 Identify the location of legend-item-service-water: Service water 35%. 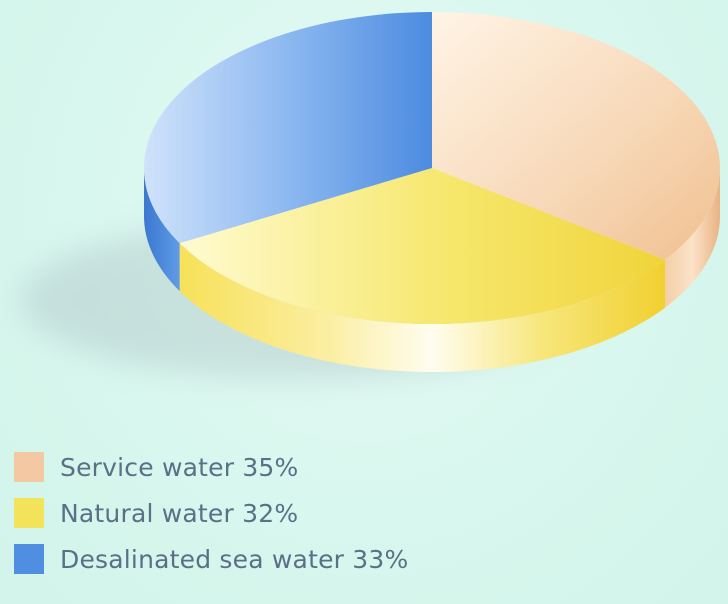
(224, 467).